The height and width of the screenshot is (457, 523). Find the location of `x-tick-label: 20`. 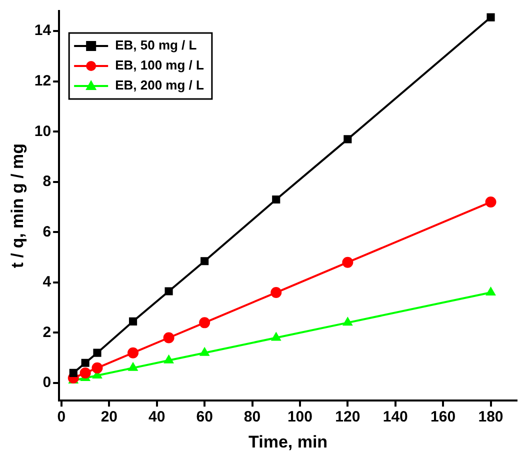

x-tick-label: 20 is located at coordinates (109, 417).